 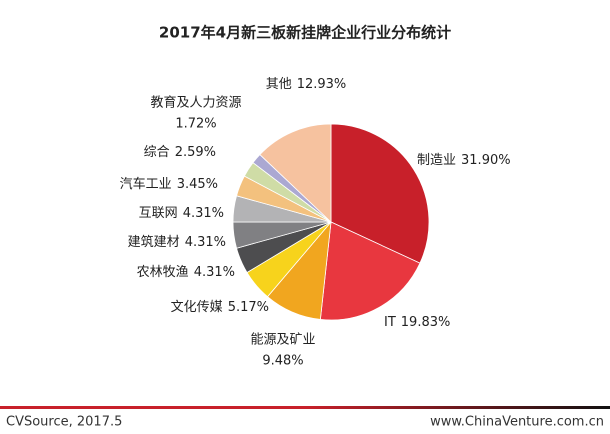 I want to click on slice-value-label: 31.90%, so click(x=486, y=160).